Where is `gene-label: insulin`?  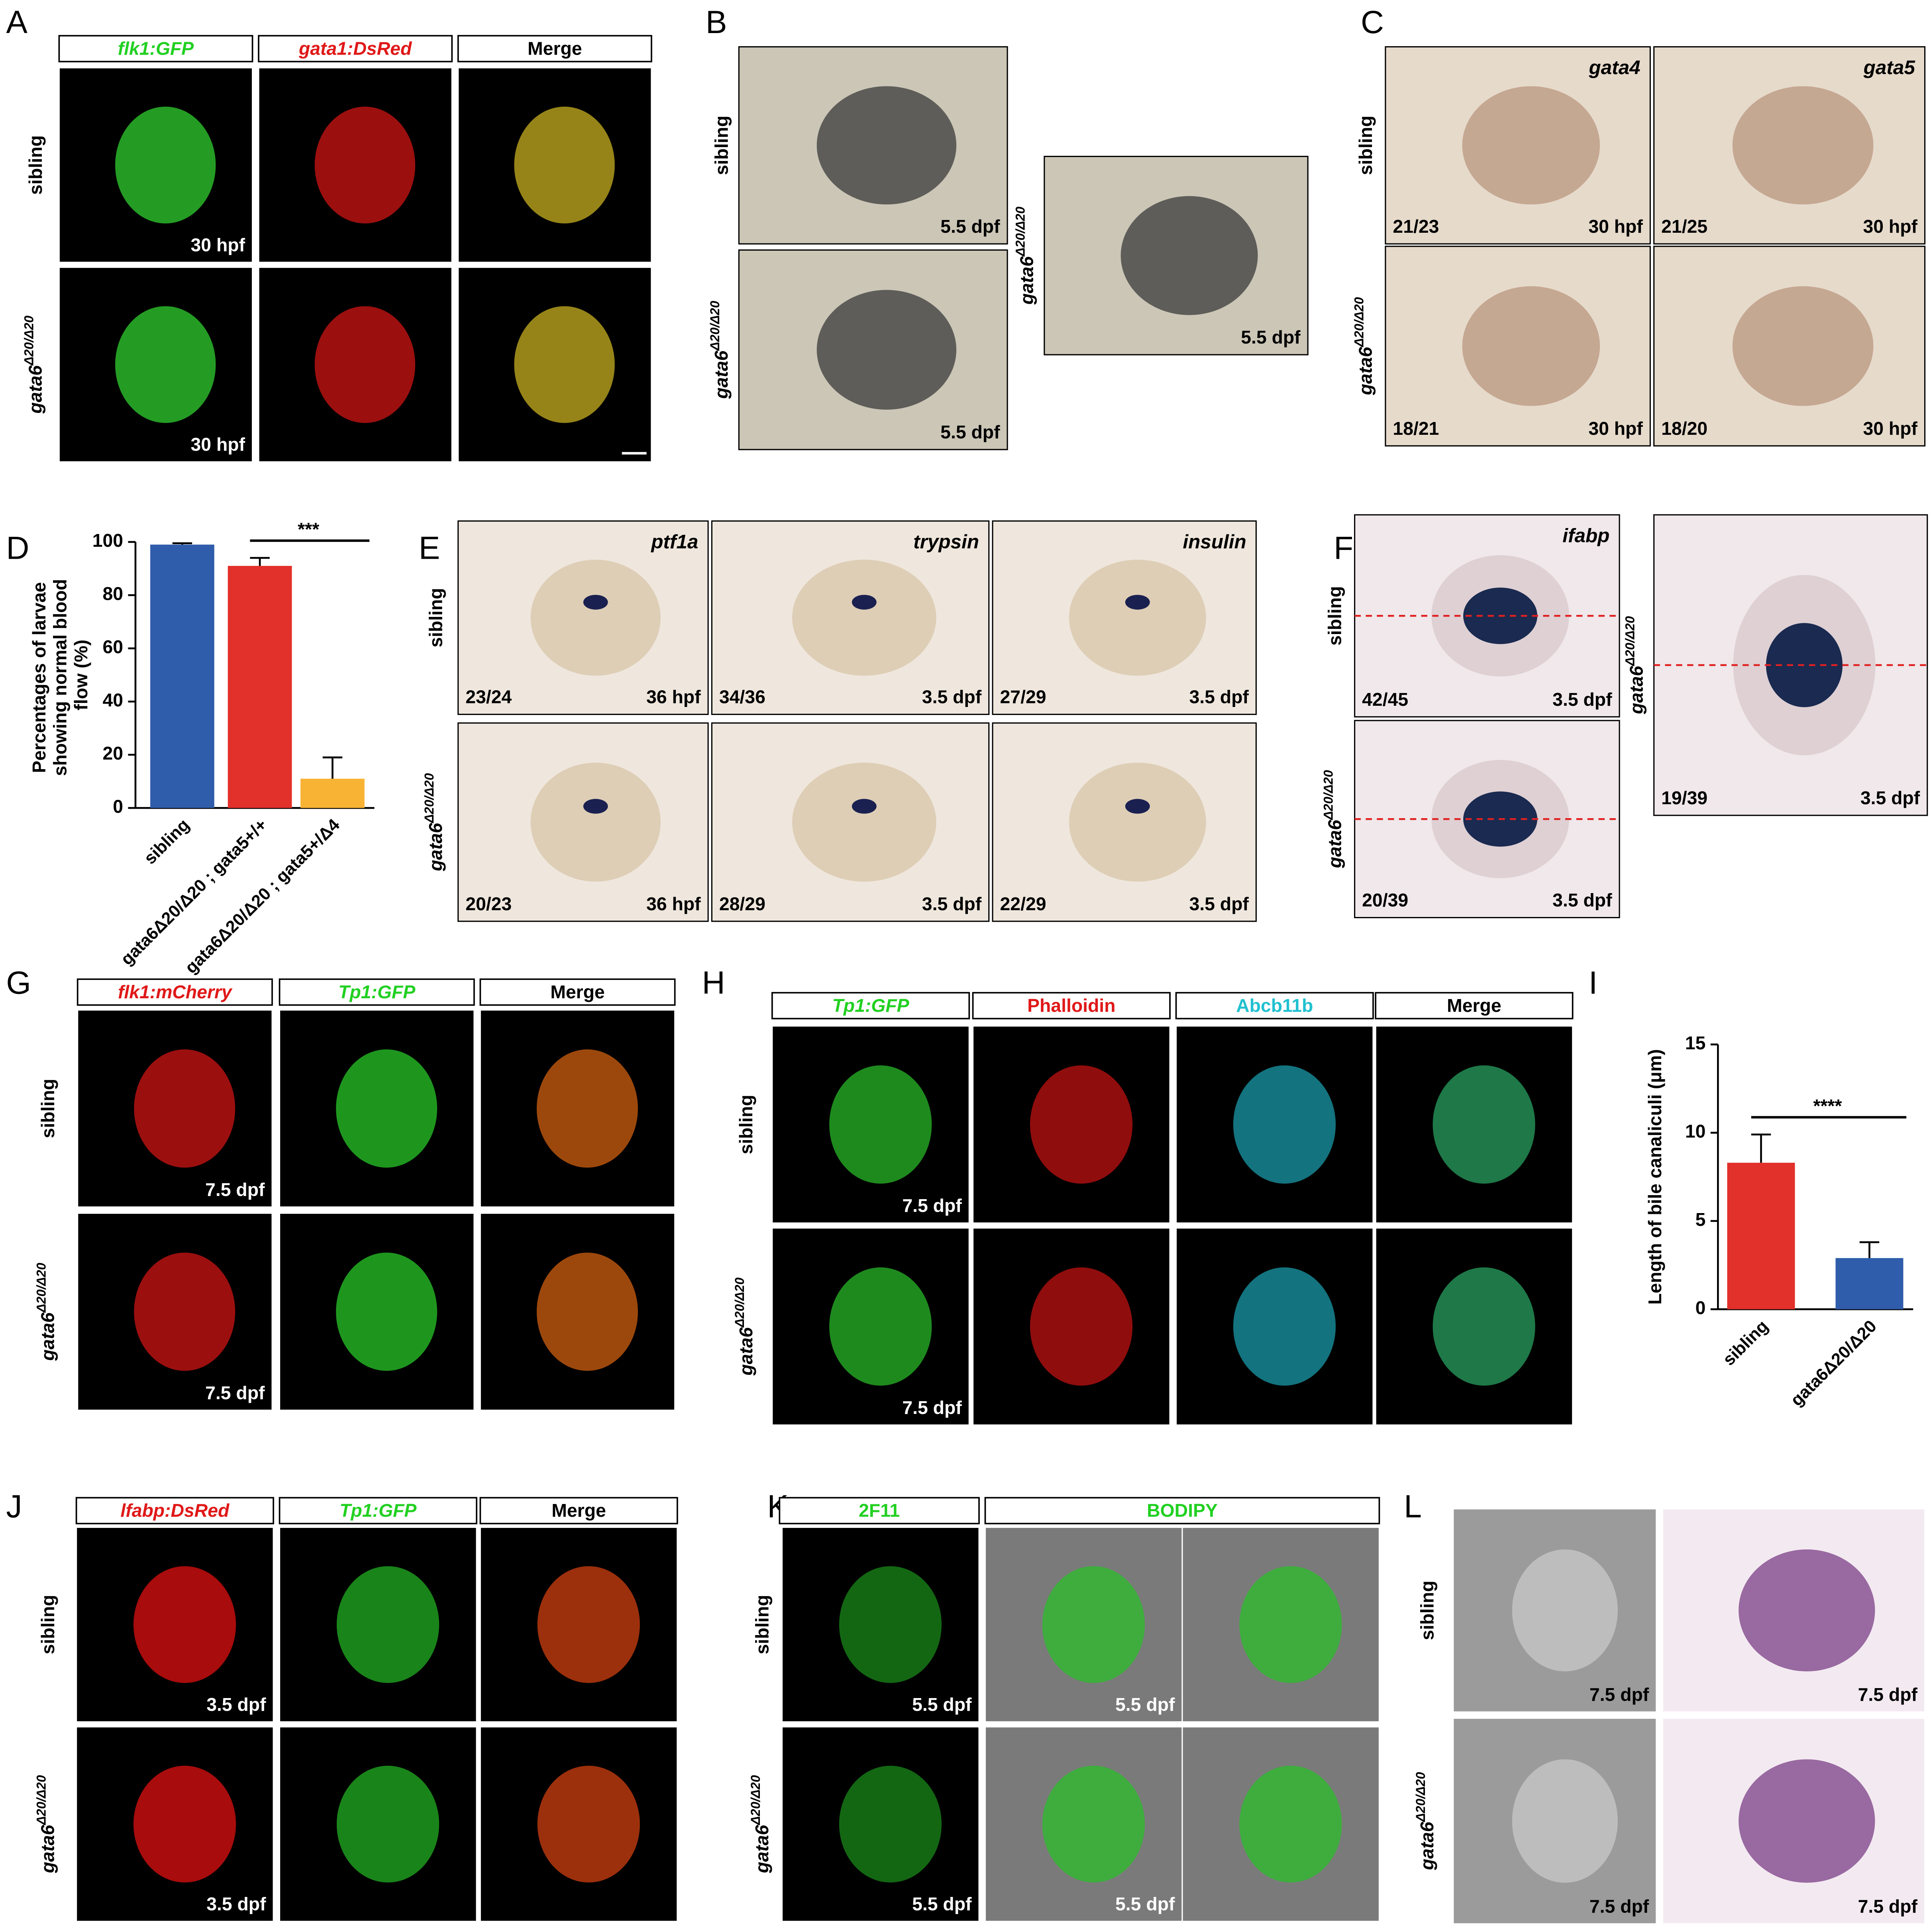
gene-label: insulin is located at coordinates (1214, 542).